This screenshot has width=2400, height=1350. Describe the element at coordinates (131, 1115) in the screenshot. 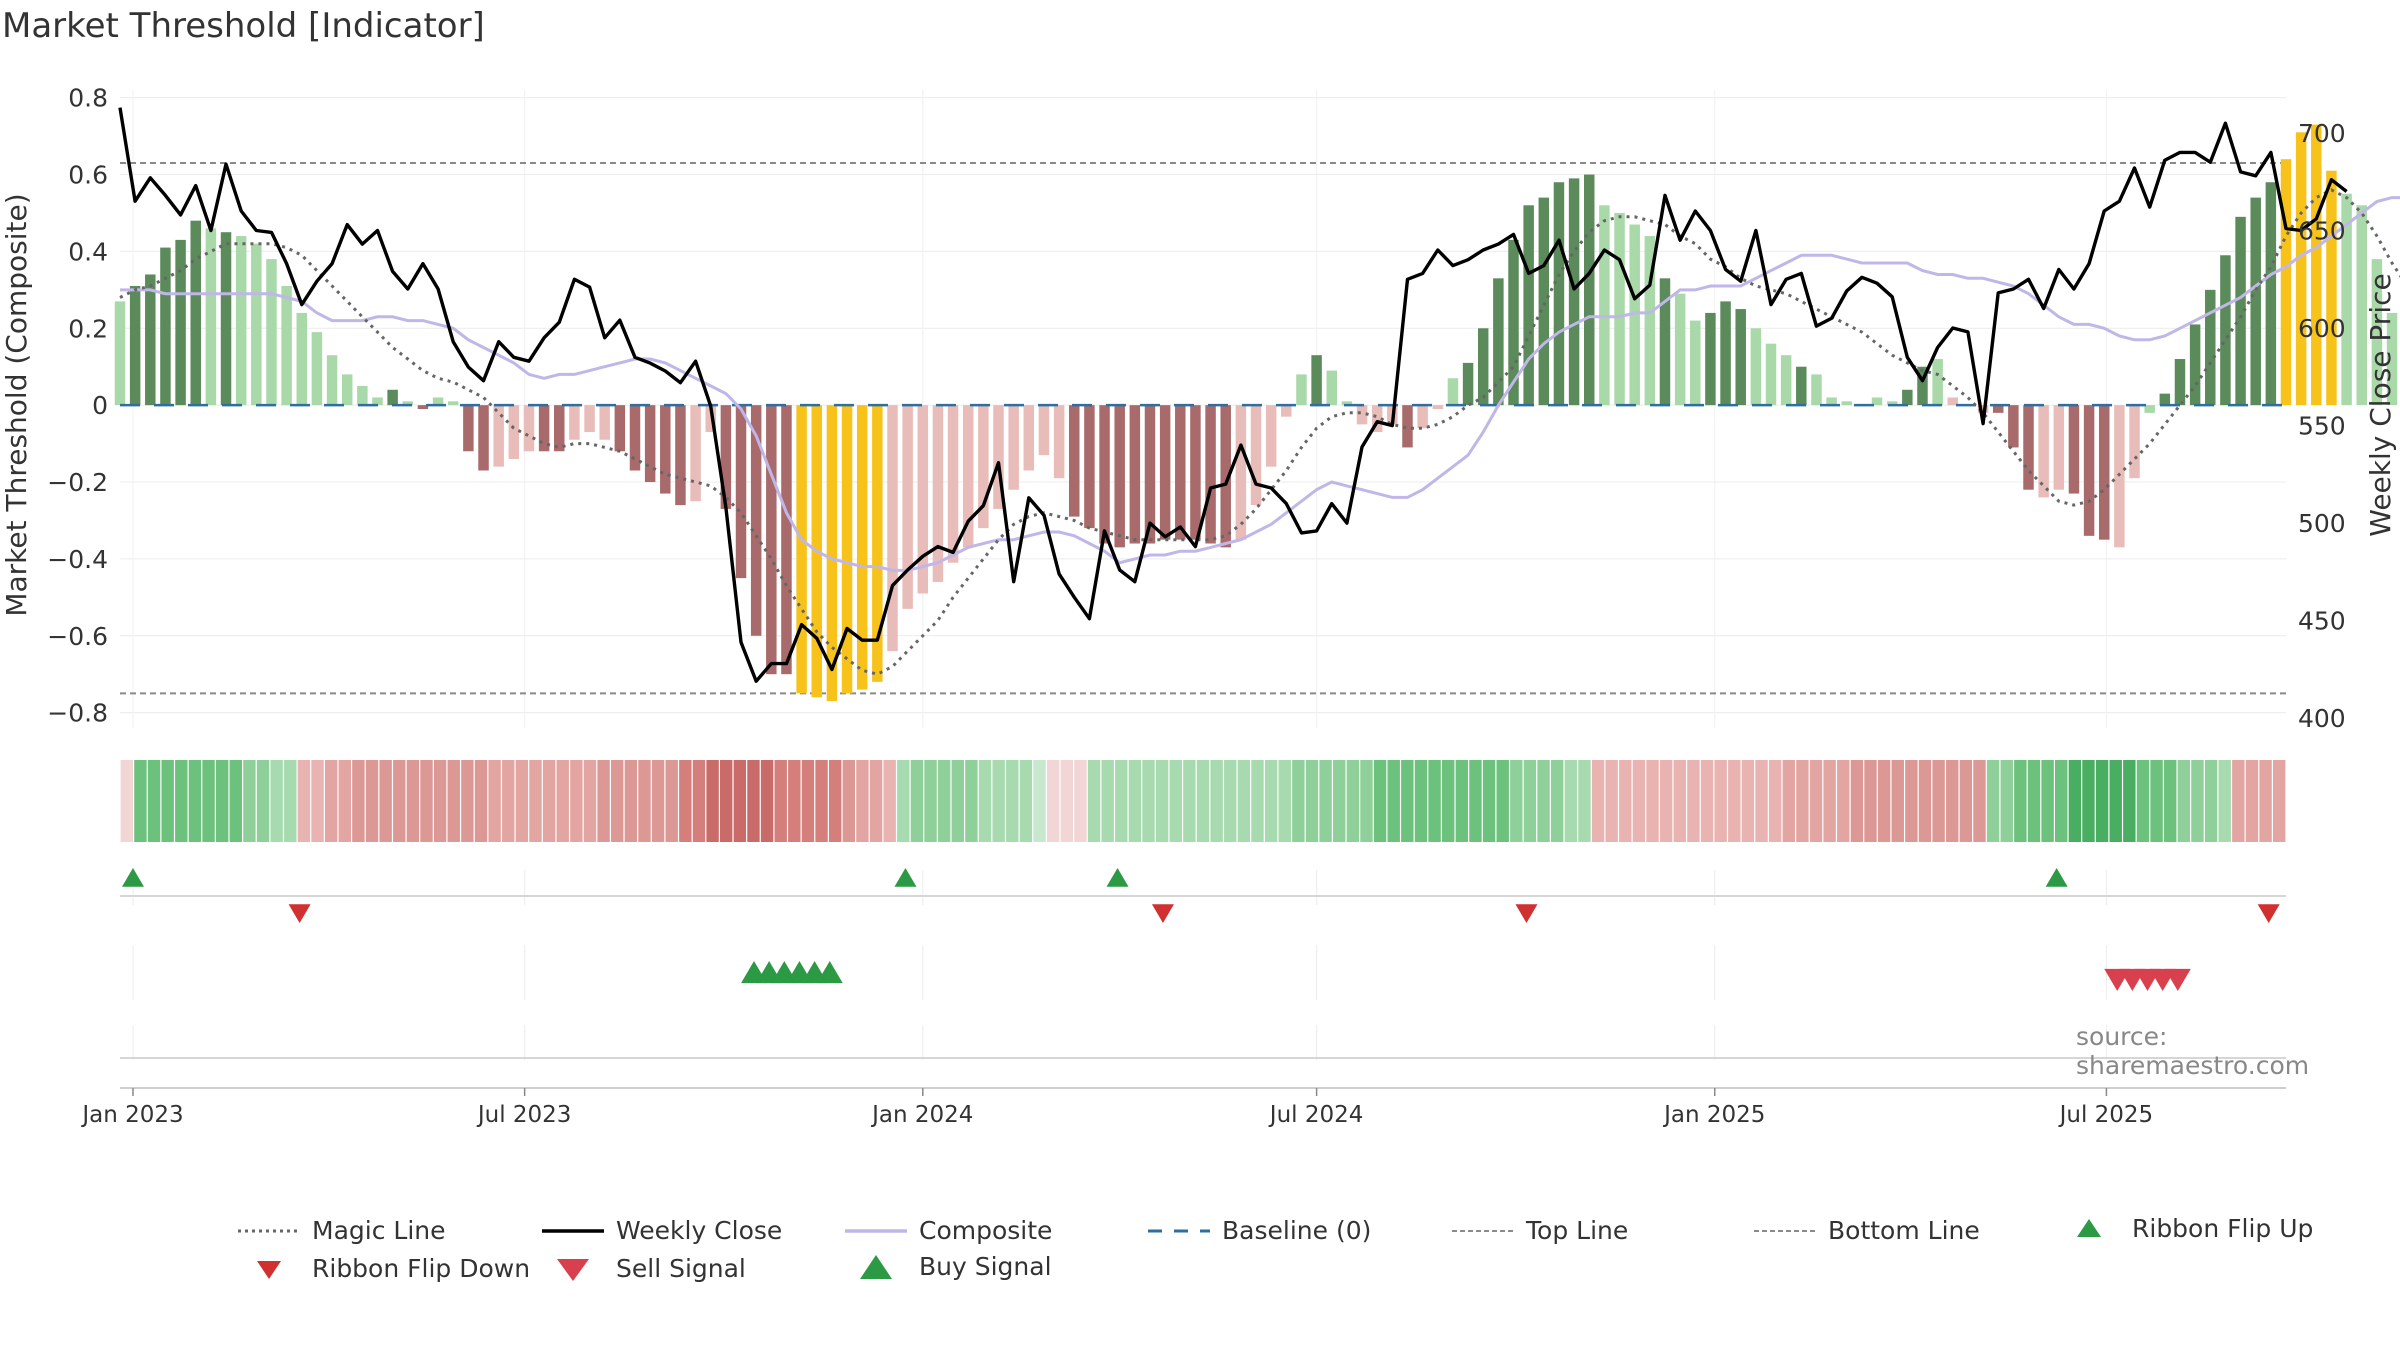

I see `x-tick-label: Jan 2023` at that location.